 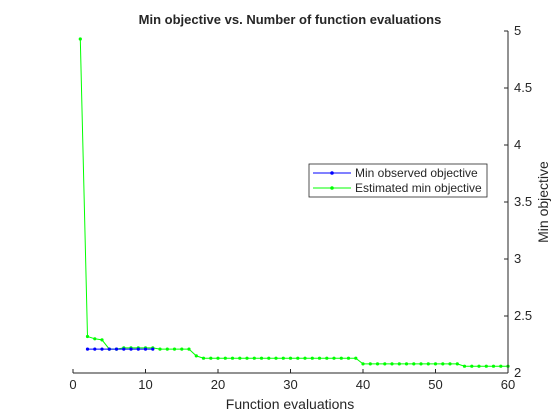 What do you see at coordinates (517, 30) in the screenshot?
I see `y-tick-label: 5` at bounding box center [517, 30].